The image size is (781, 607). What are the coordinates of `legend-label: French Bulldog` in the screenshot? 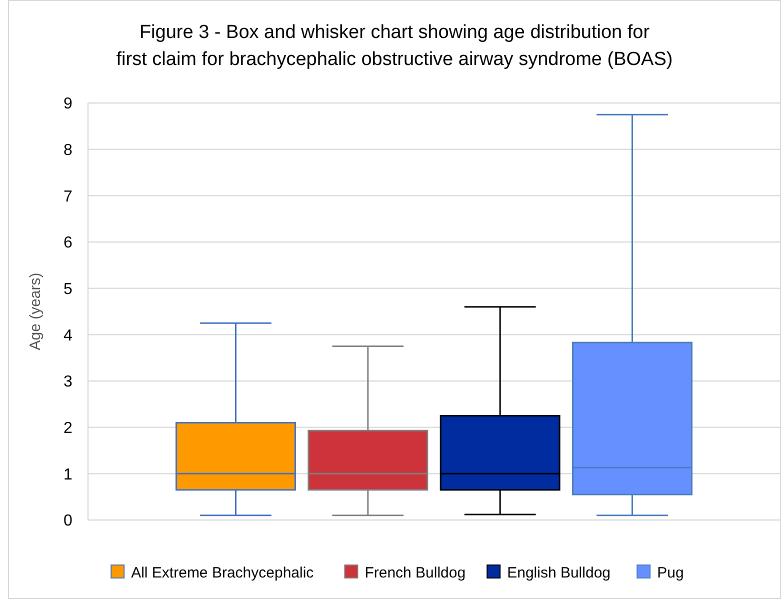 It's located at (415, 573).